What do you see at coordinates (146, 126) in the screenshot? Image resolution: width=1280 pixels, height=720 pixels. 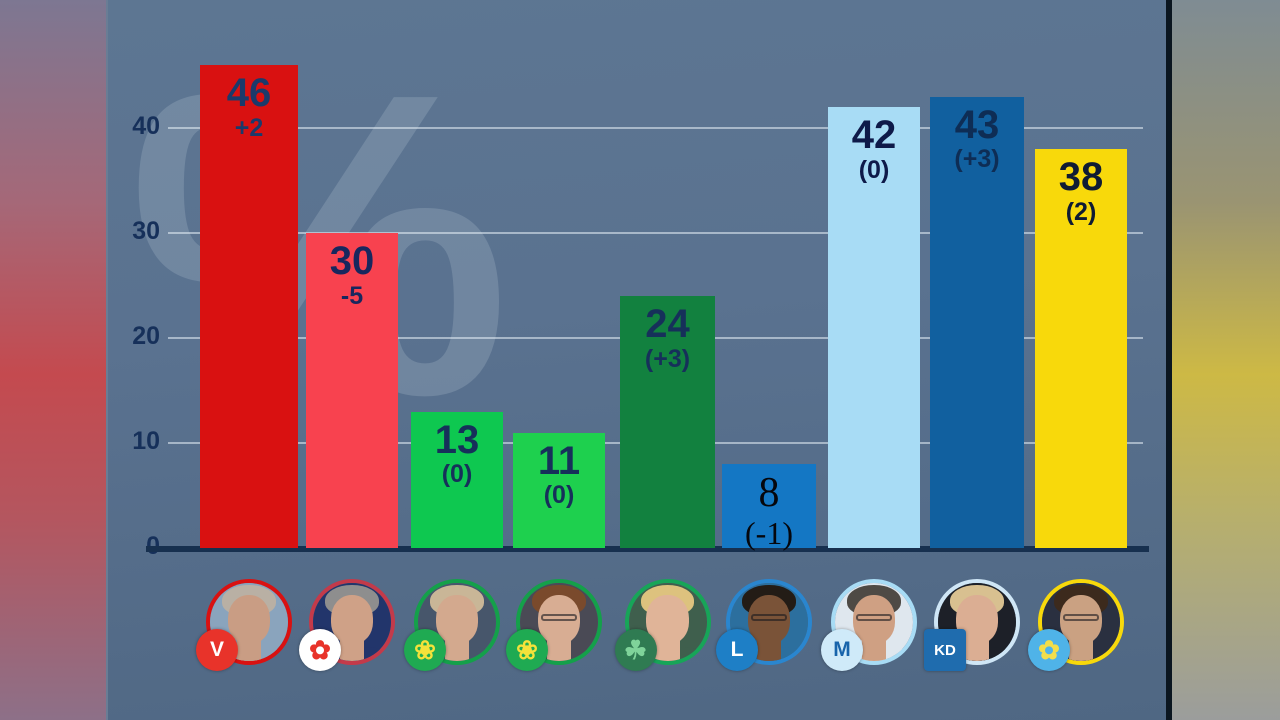 I see `y-tick-label-40: 40` at bounding box center [146, 126].